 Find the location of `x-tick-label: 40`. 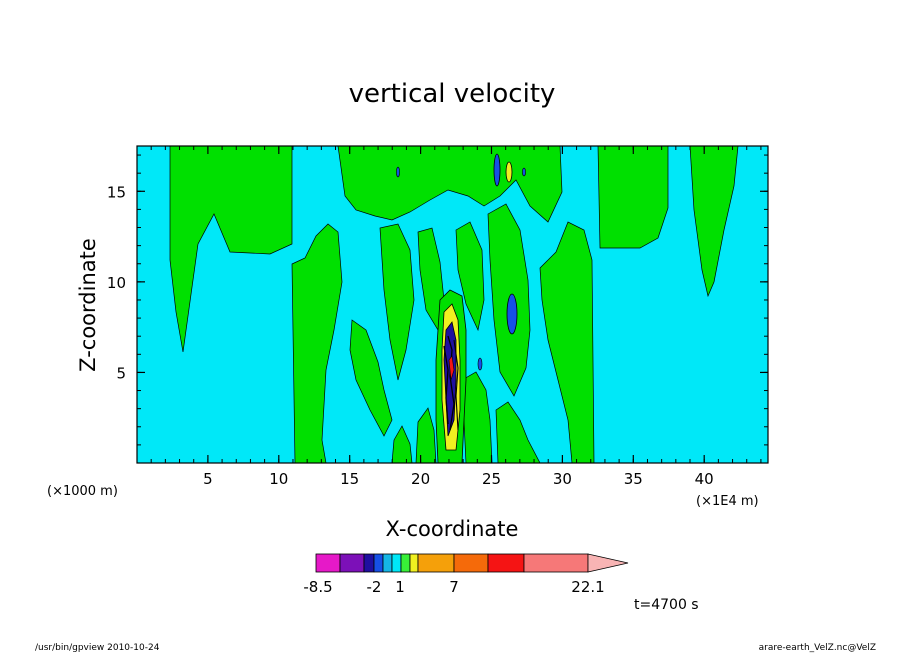

x-tick-label: 40 is located at coordinates (704, 479).